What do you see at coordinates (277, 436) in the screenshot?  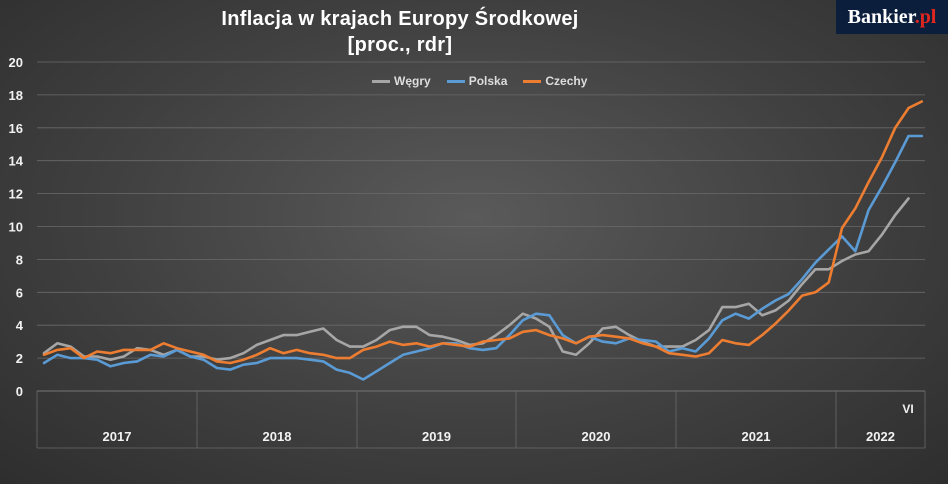 I see `x-year-label-2018: 2018` at bounding box center [277, 436].